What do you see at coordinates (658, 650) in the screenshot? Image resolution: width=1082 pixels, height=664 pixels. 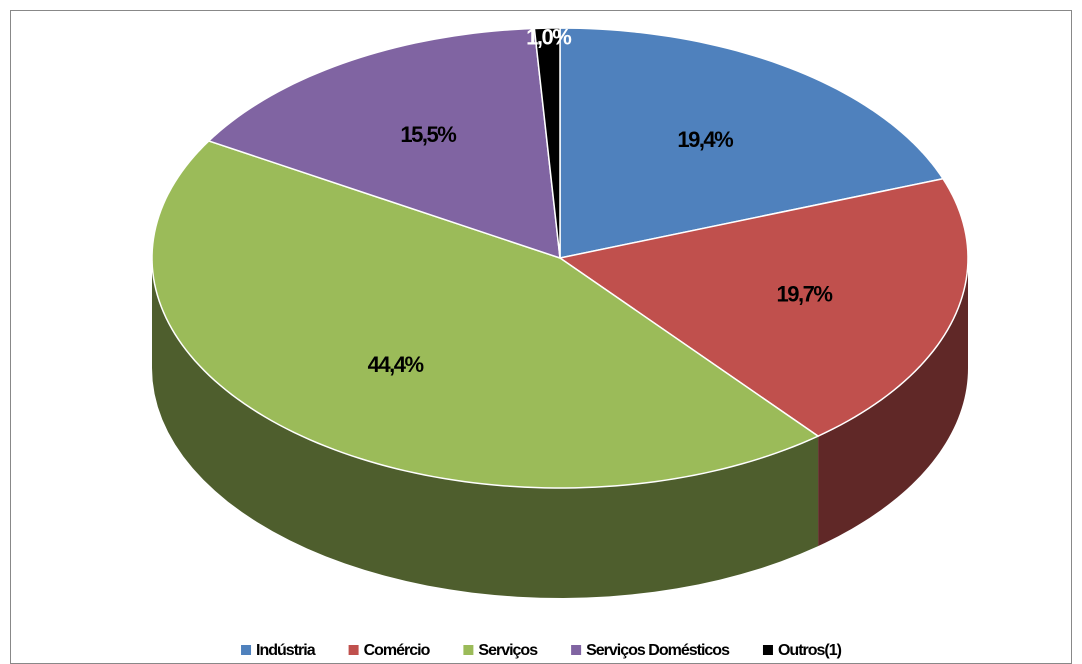 I see `legend-label: Serviços Domésticos` at bounding box center [658, 650].